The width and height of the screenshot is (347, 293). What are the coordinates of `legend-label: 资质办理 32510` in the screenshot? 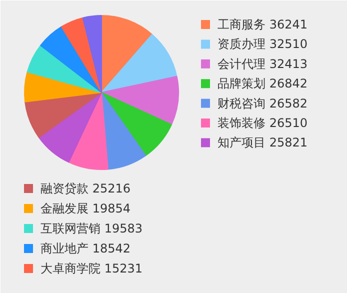 It's located at (263, 44).